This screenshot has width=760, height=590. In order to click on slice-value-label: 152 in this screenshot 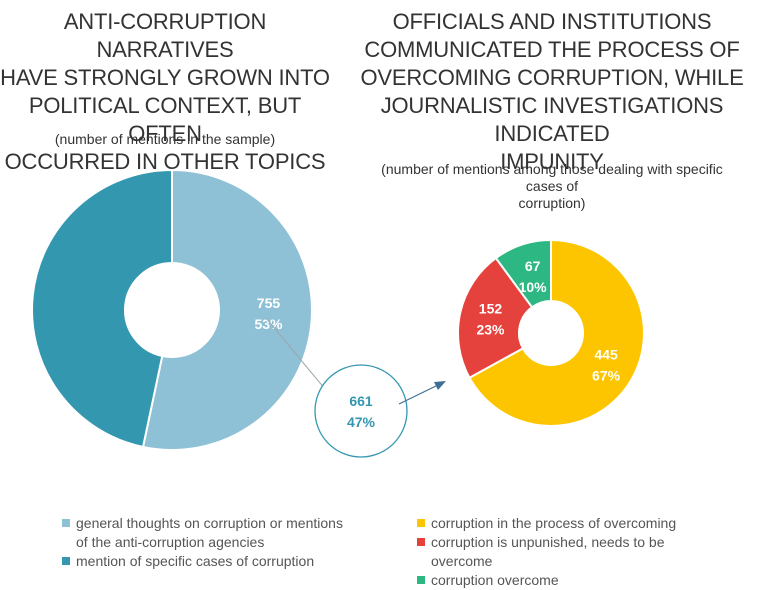, I will do `click(491, 309)`.